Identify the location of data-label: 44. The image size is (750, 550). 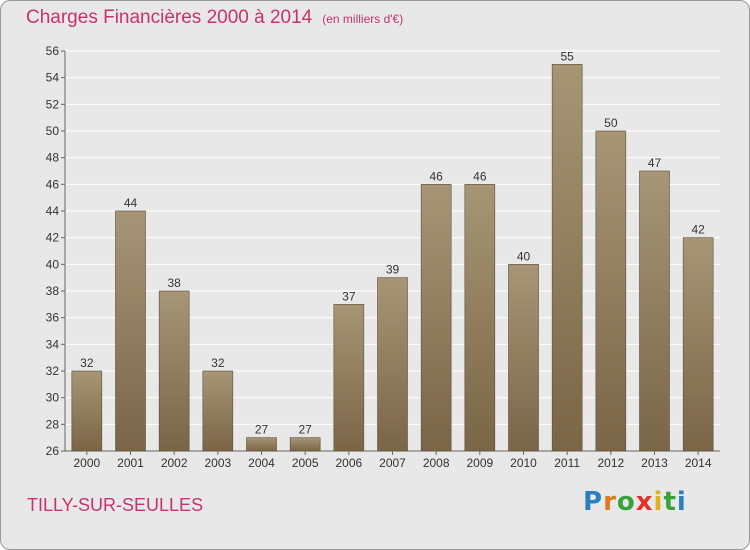
(131, 203).